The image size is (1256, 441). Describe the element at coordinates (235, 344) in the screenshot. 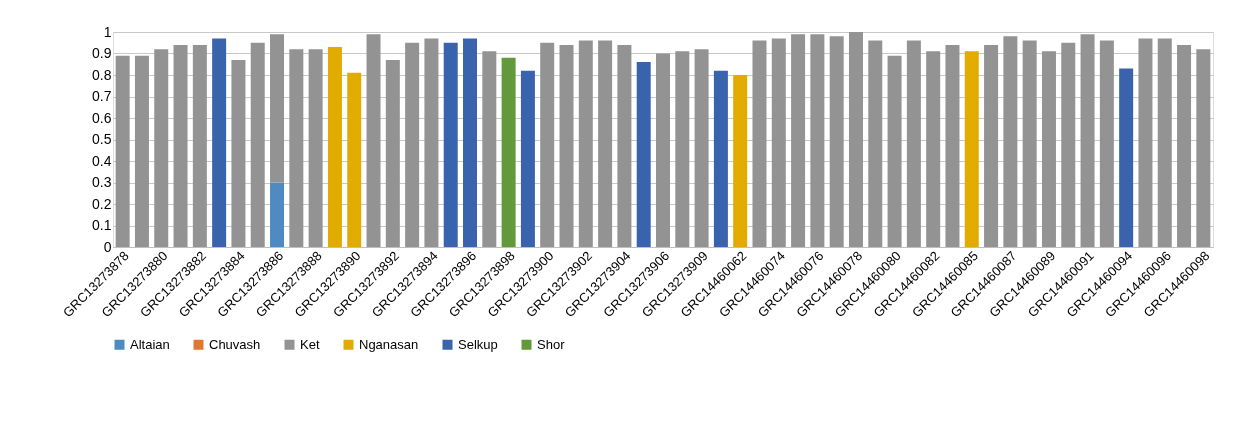

I see `legend-label: Chuvash` at that location.